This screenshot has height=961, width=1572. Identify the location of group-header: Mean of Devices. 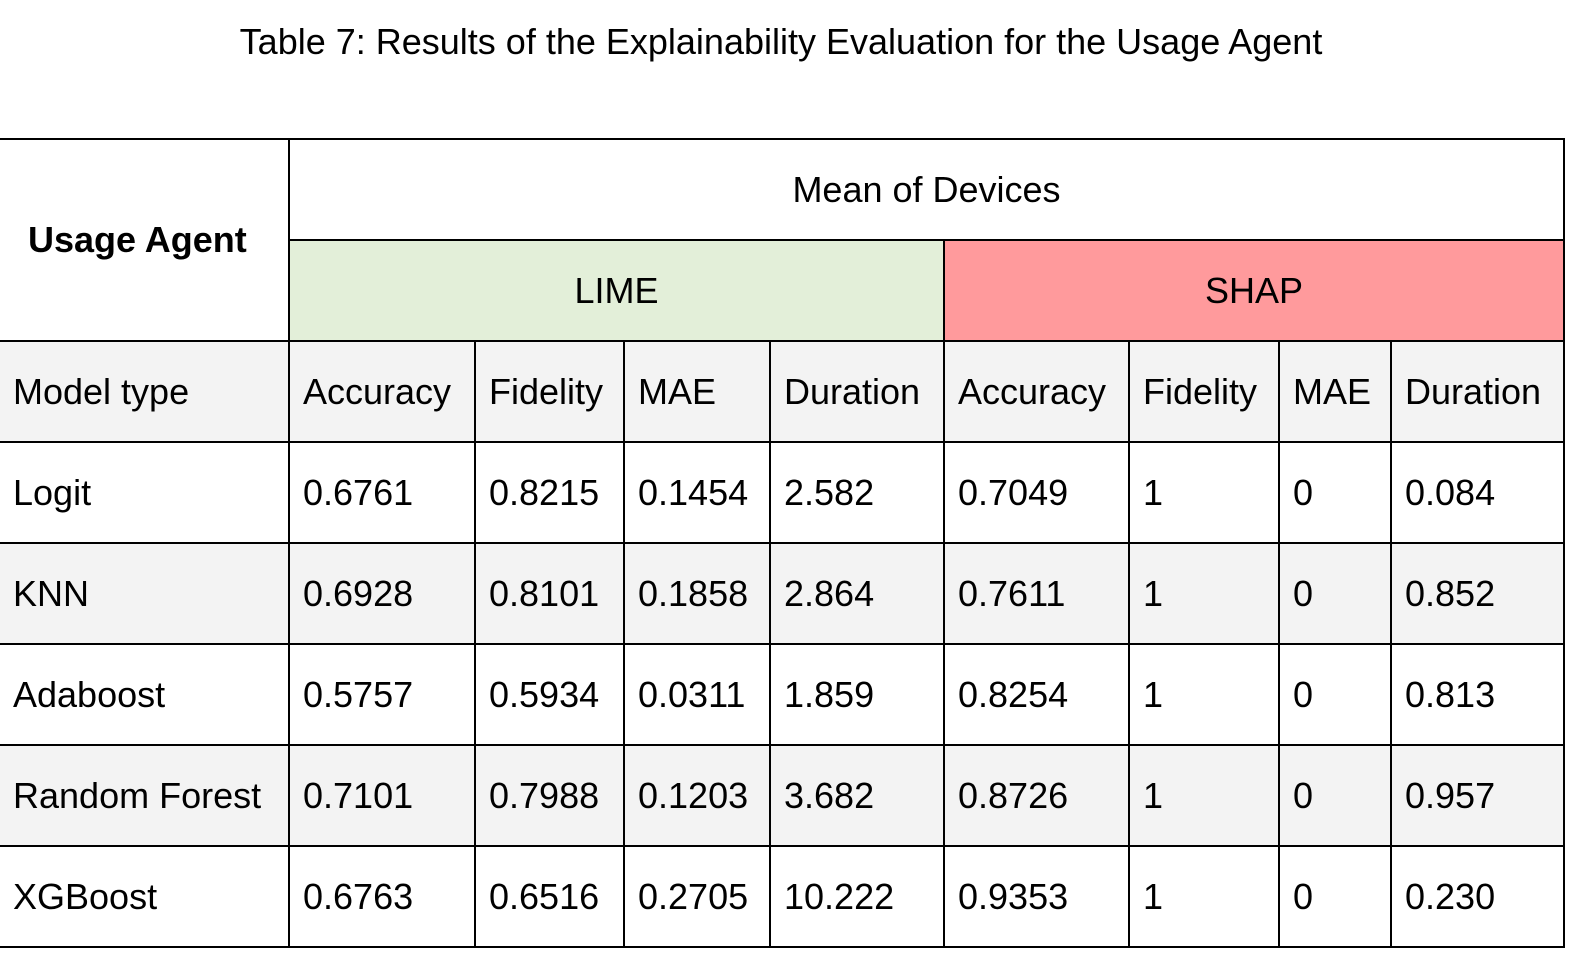
(926, 189).